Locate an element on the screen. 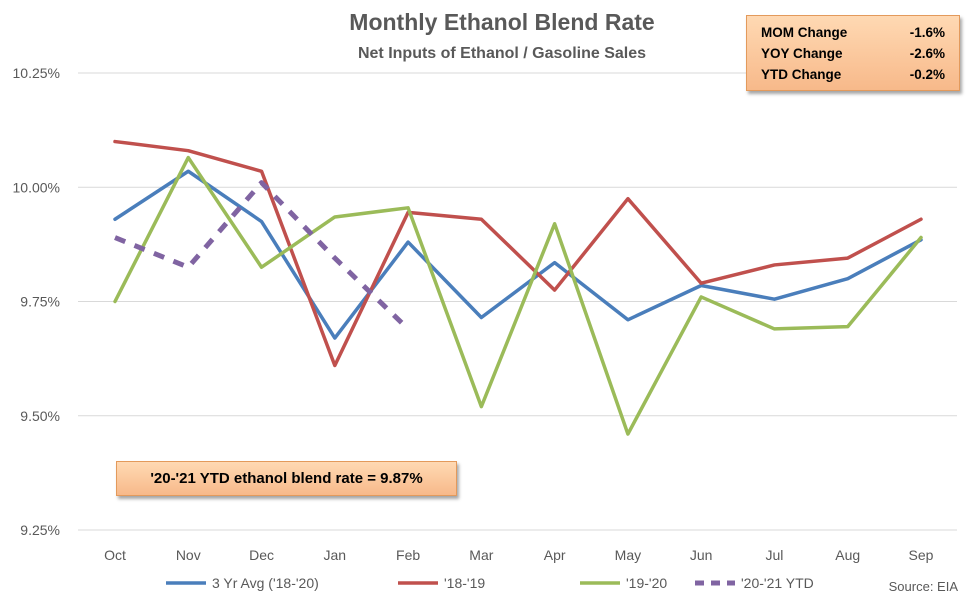 The height and width of the screenshot is (604, 975). y-tick-label: 9.25% is located at coordinates (40, 530).